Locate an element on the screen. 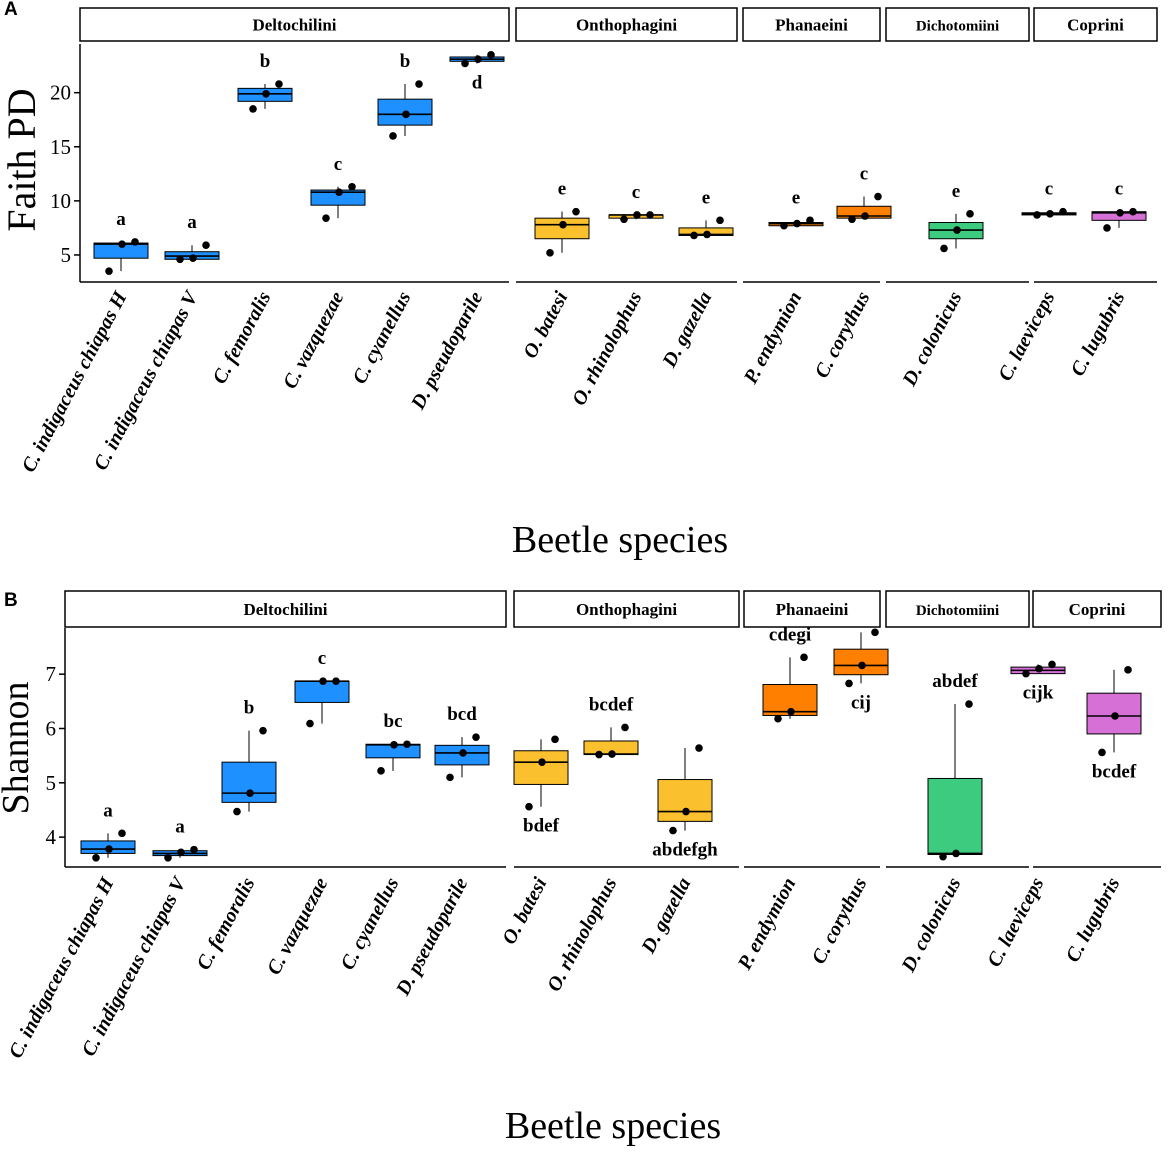 The height and width of the screenshot is (1152, 1169). facet-strip-label: Onthophagini is located at coordinates (626, 25).